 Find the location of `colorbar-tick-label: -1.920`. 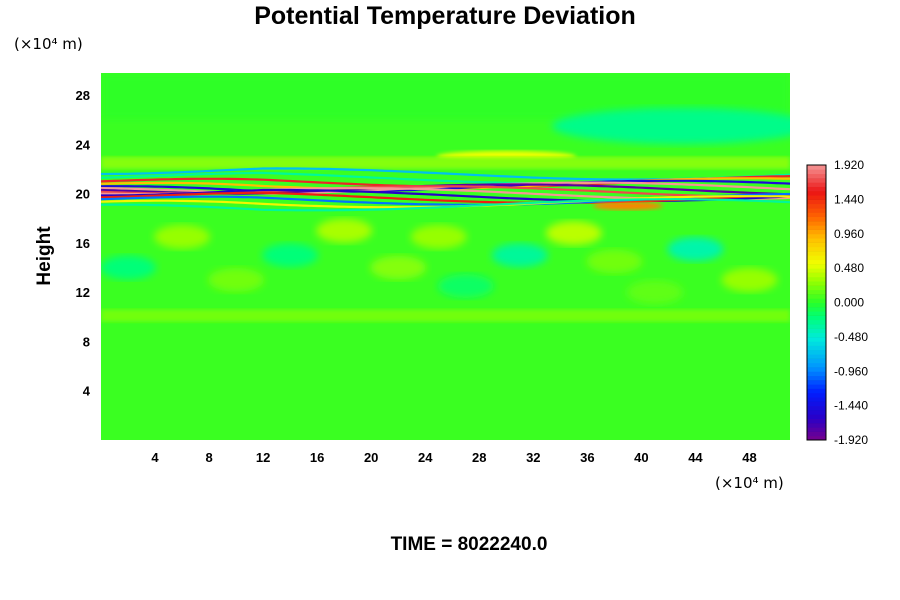

colorbar-tick-label: -1.920 is located at coordinates (851, 440).